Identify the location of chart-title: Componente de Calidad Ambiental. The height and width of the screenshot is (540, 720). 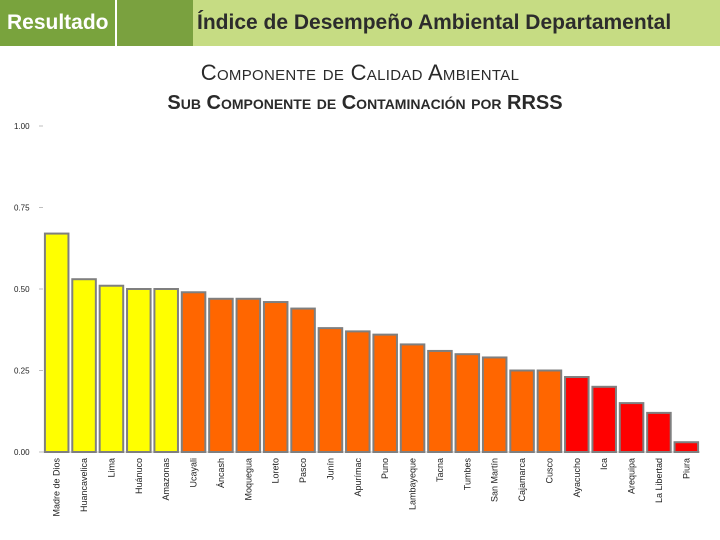
(360, 72).